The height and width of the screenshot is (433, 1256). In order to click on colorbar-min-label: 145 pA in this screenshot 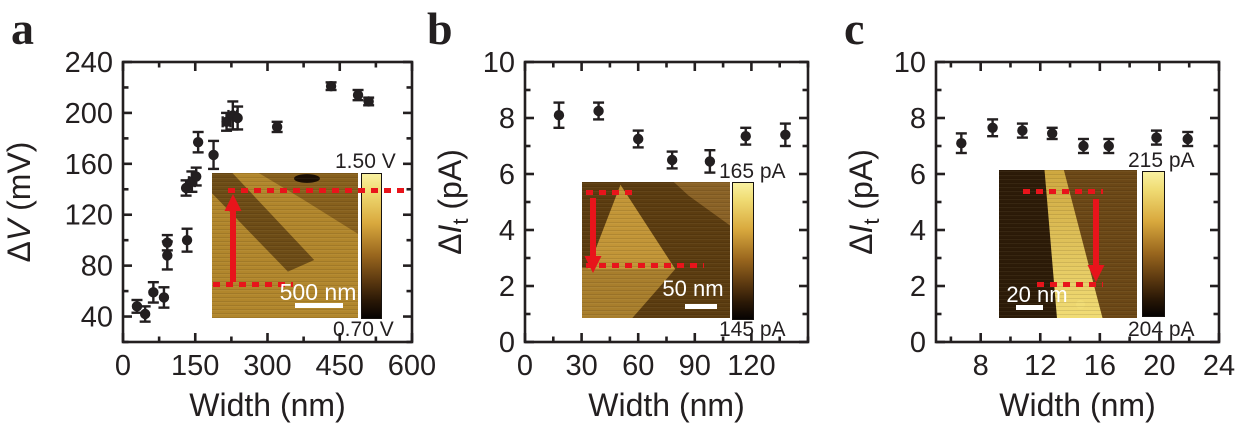, I will do `click(752, 329)`.